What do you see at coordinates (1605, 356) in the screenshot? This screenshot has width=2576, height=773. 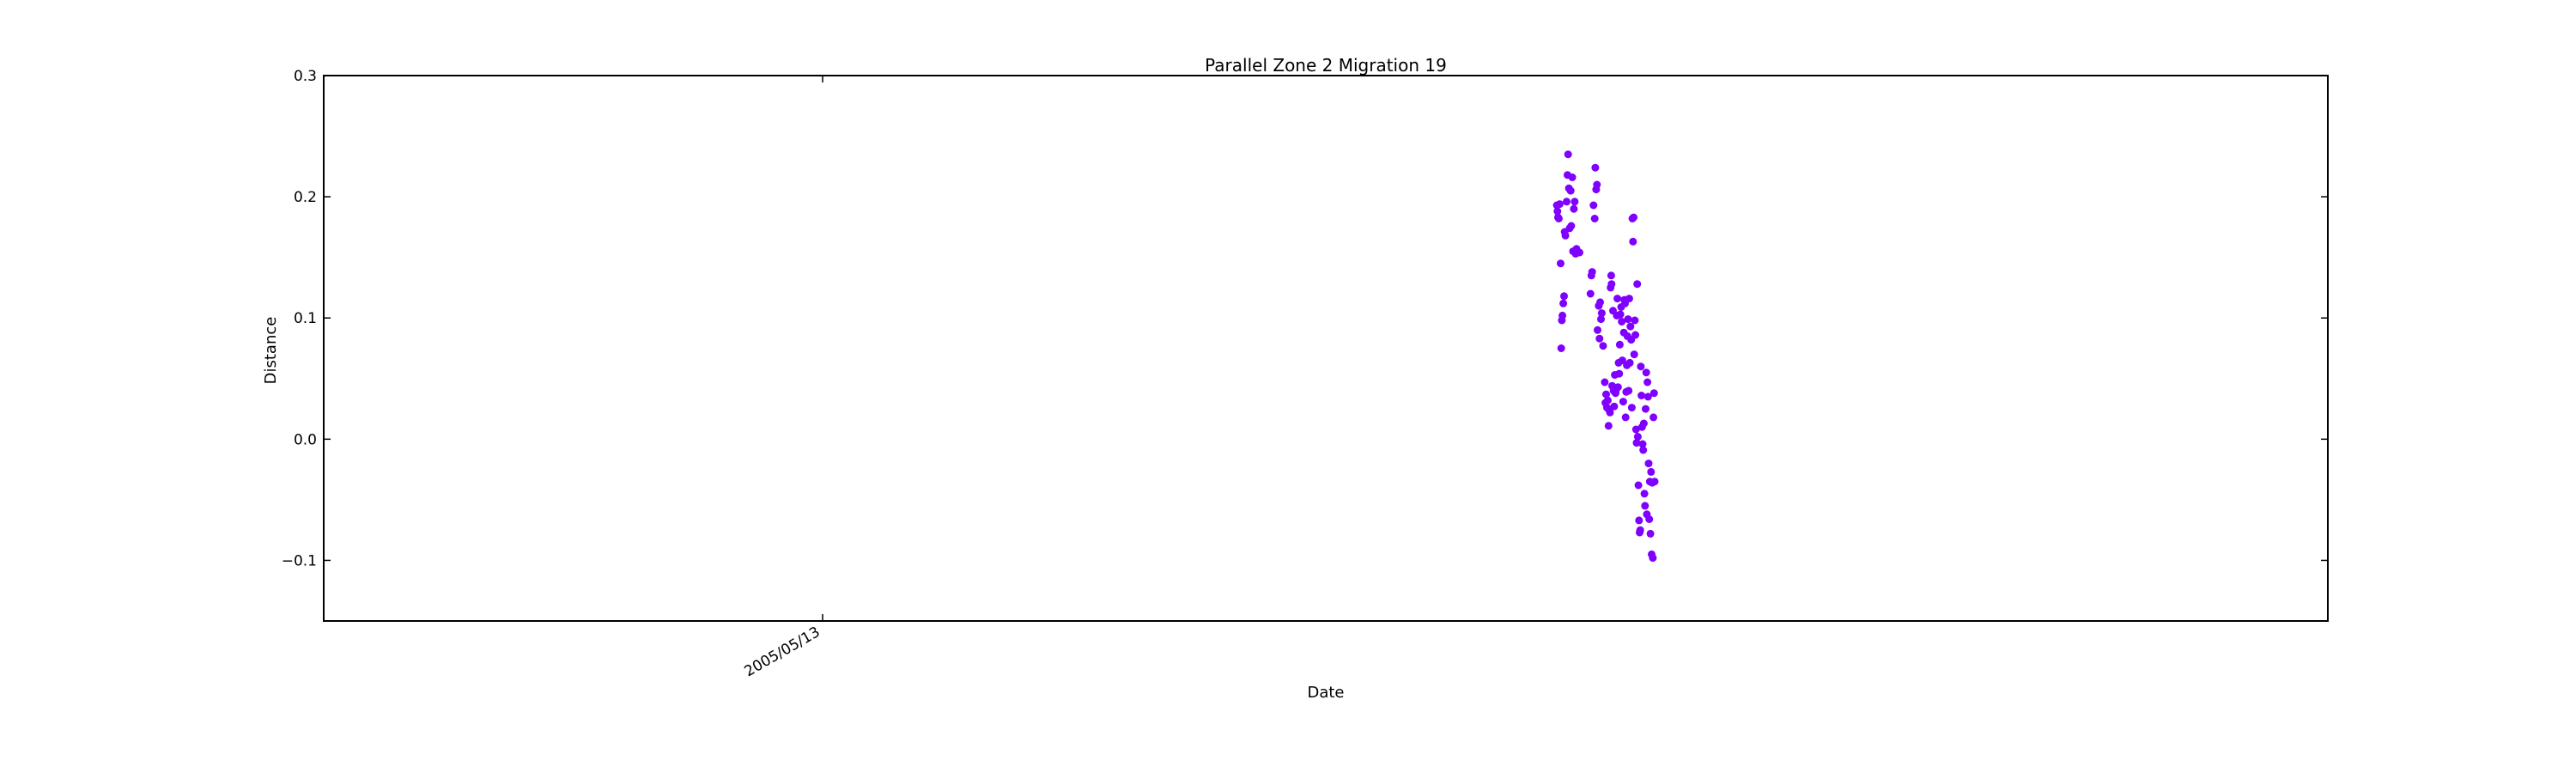 I see `data-points` at bounding box center [1605, 356].